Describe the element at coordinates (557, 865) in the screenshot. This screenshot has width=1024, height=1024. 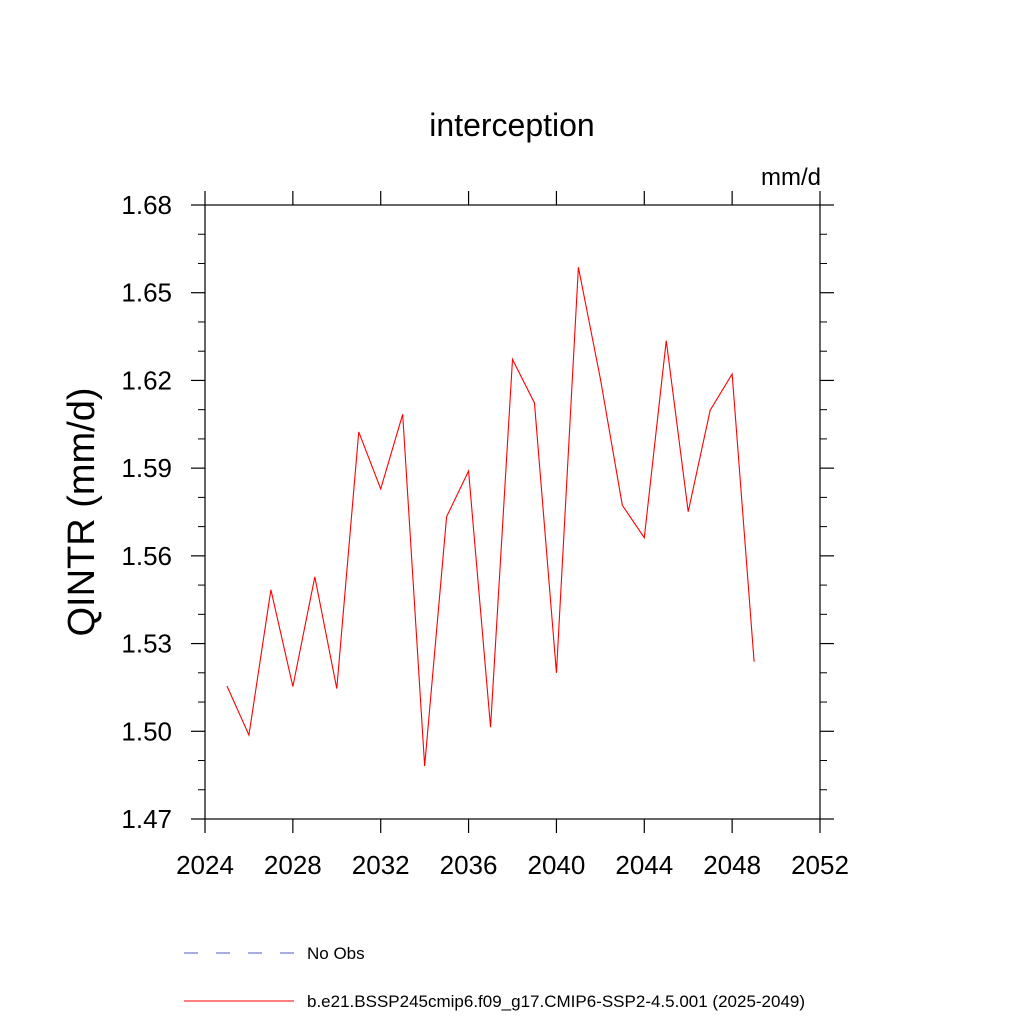
I see `x-tick-label: 2040` at that location.